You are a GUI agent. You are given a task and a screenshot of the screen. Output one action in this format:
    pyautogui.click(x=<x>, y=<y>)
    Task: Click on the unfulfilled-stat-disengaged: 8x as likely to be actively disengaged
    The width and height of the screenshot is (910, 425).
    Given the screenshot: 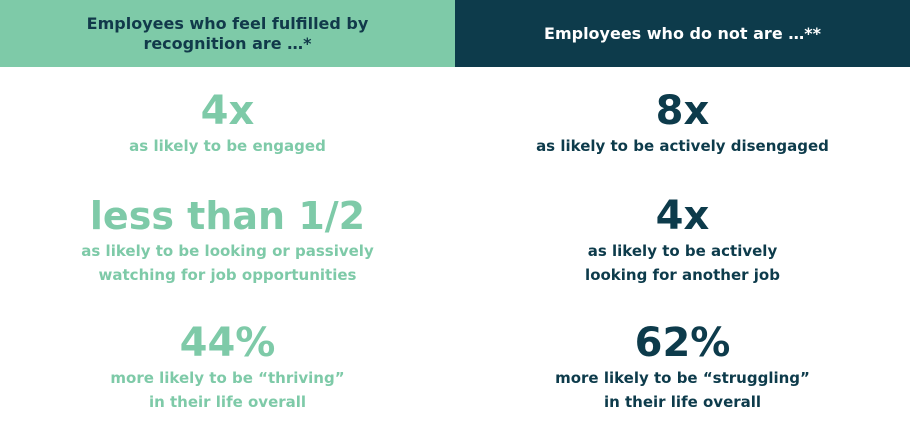 What is the action you would take?
    pyautogui.click(x=682, y=123)
    